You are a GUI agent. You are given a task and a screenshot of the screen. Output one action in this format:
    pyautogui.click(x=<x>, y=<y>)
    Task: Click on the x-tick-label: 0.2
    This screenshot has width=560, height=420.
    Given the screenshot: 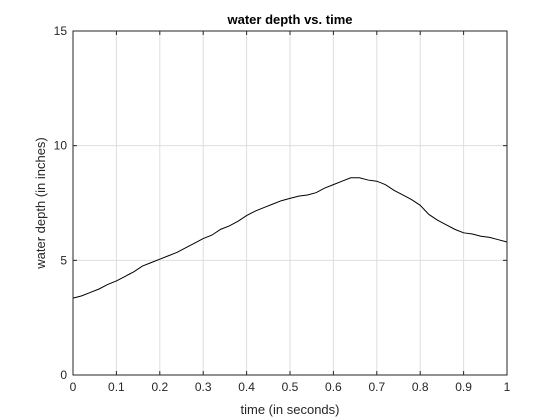 What is the action you would take?
    pyautogui.click(x=159, y=387)
    